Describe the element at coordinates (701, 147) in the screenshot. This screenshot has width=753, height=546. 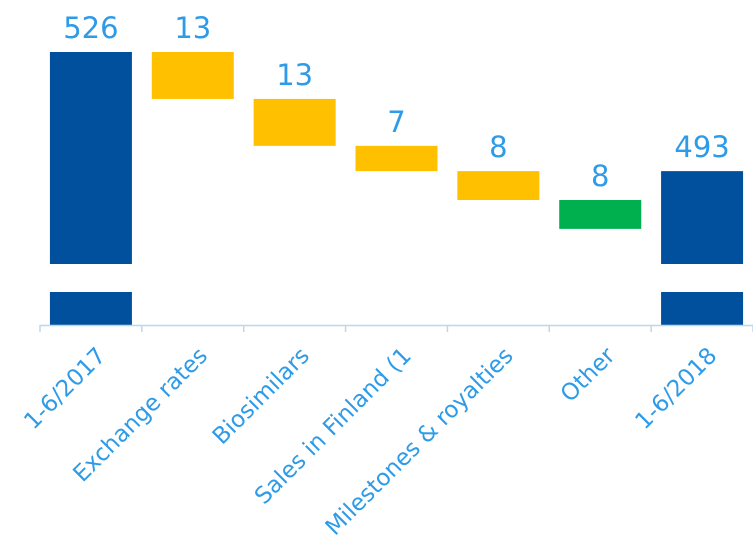
I see `data-label: 493` at that location.